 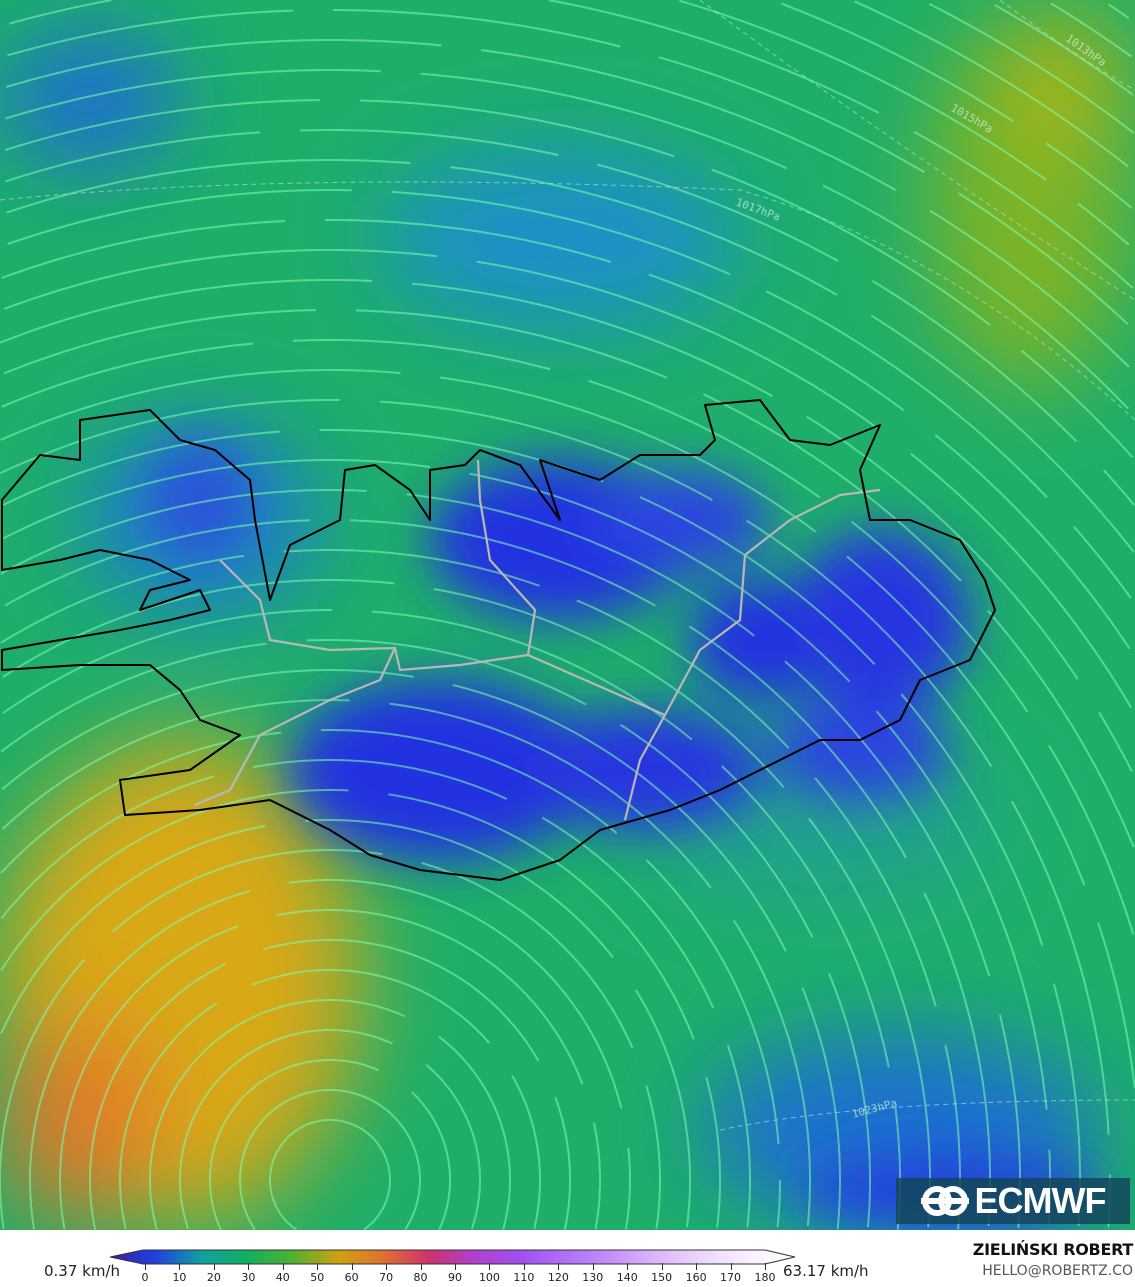 I want to click on colorbar-tick-label: 0, so click(x=145, y=1277).